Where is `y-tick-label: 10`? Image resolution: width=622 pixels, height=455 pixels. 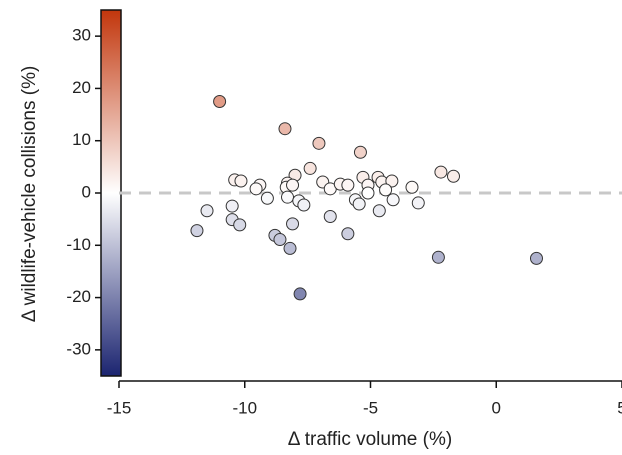 y-tick-label: 10 is located at coordinates (81, 139).